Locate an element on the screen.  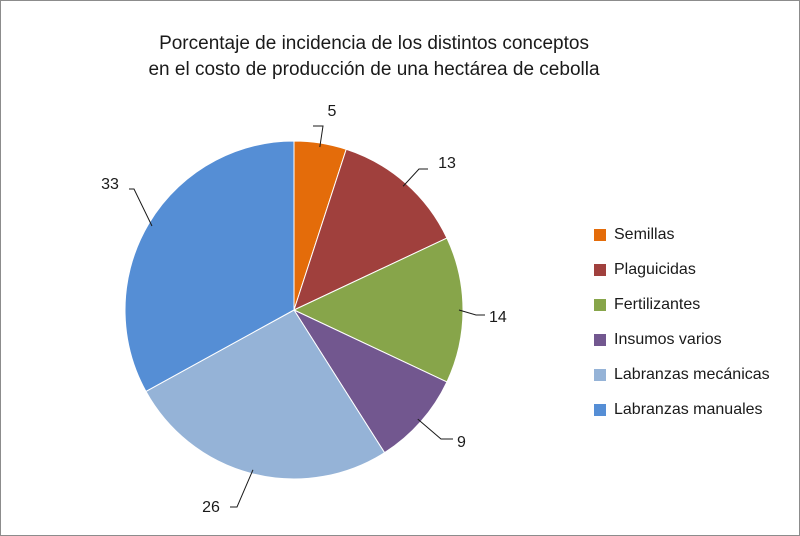
data-label: 26 is located at coordinates (211, 507).